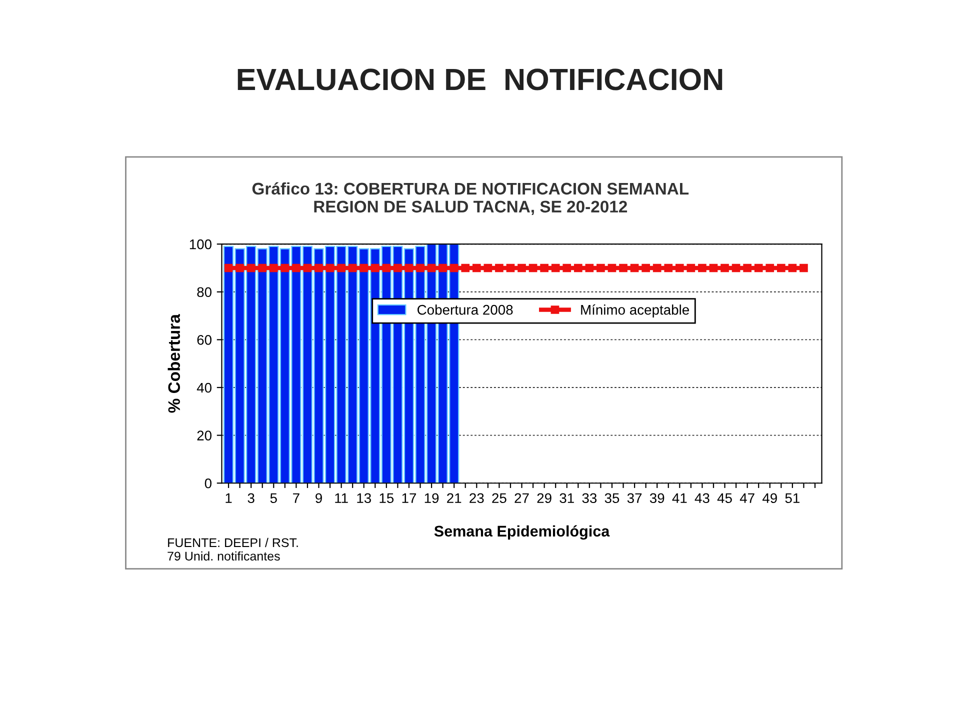 The image size is (960, 720). What do you see at coordinates (769, 498) in the screenshot?
I see `x-tick-label: 49` at bounding box center [769, 498].